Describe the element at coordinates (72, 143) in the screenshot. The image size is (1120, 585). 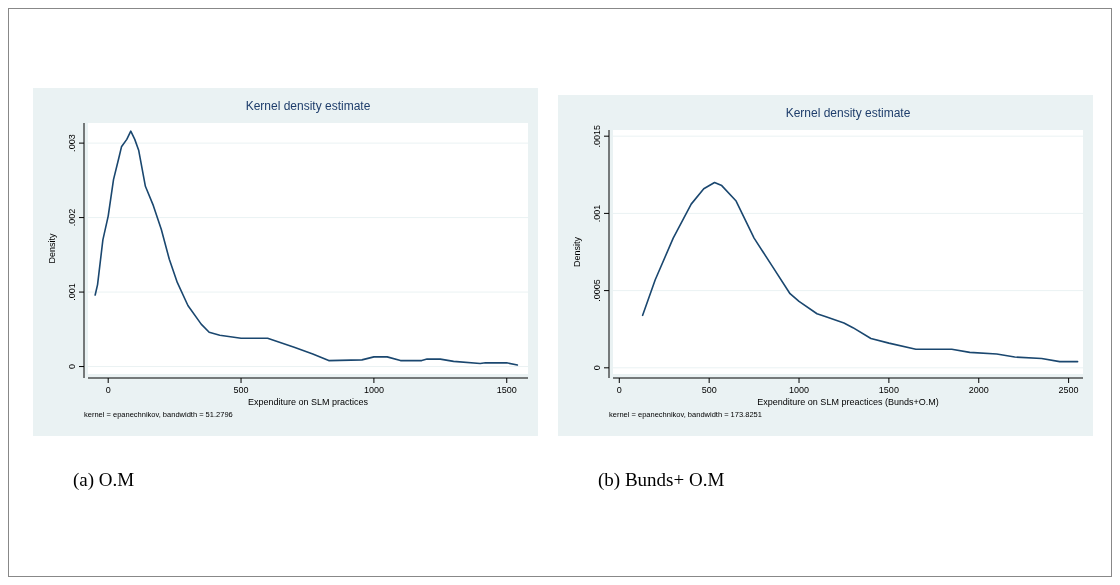
I see `y-tick-label: .003` at that location.